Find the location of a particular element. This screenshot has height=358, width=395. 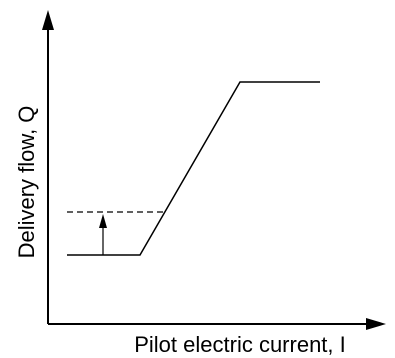

x-axis-label: Pilot electric current, I is located at coordinates (240, 344).